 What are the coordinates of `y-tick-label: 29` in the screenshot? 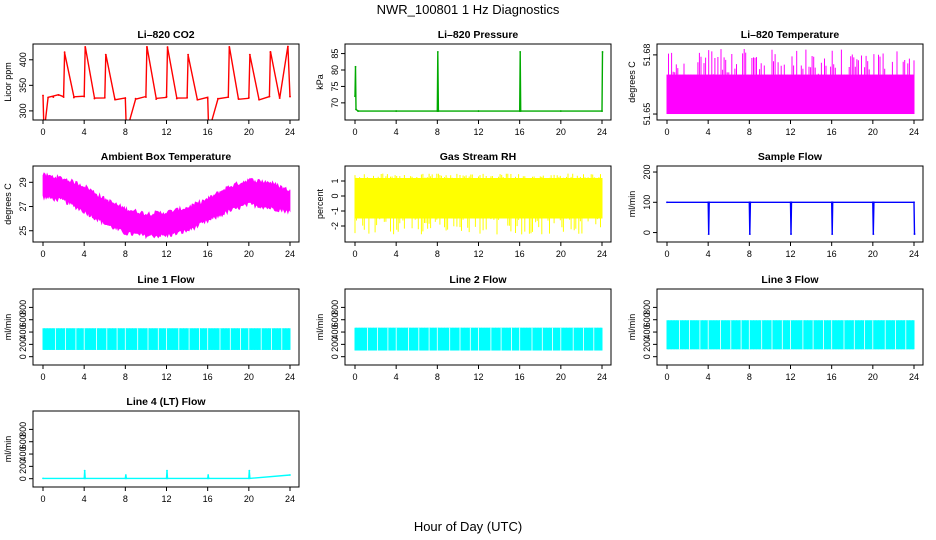 It's located at (23, 182).